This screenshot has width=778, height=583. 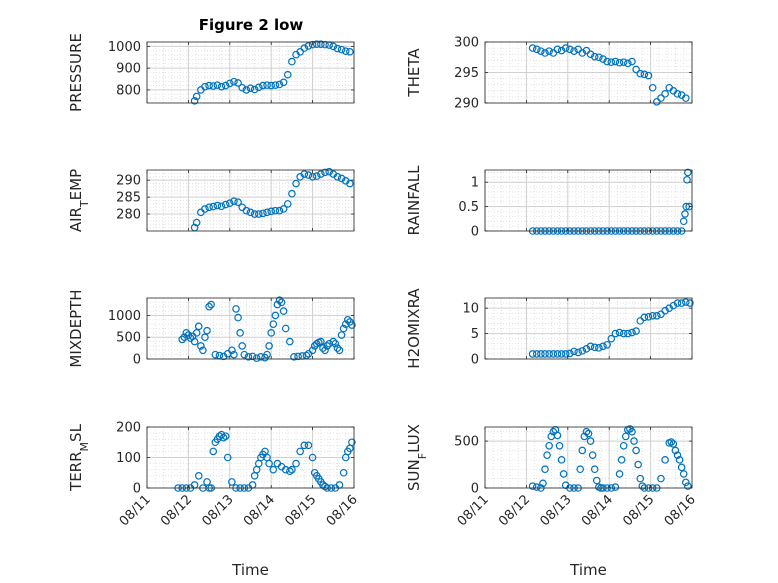 What do you see at coordinates (414, 200) in the screenshot?
I see `y-axis-label: RAINFALL` at bounding box center [414, 200].